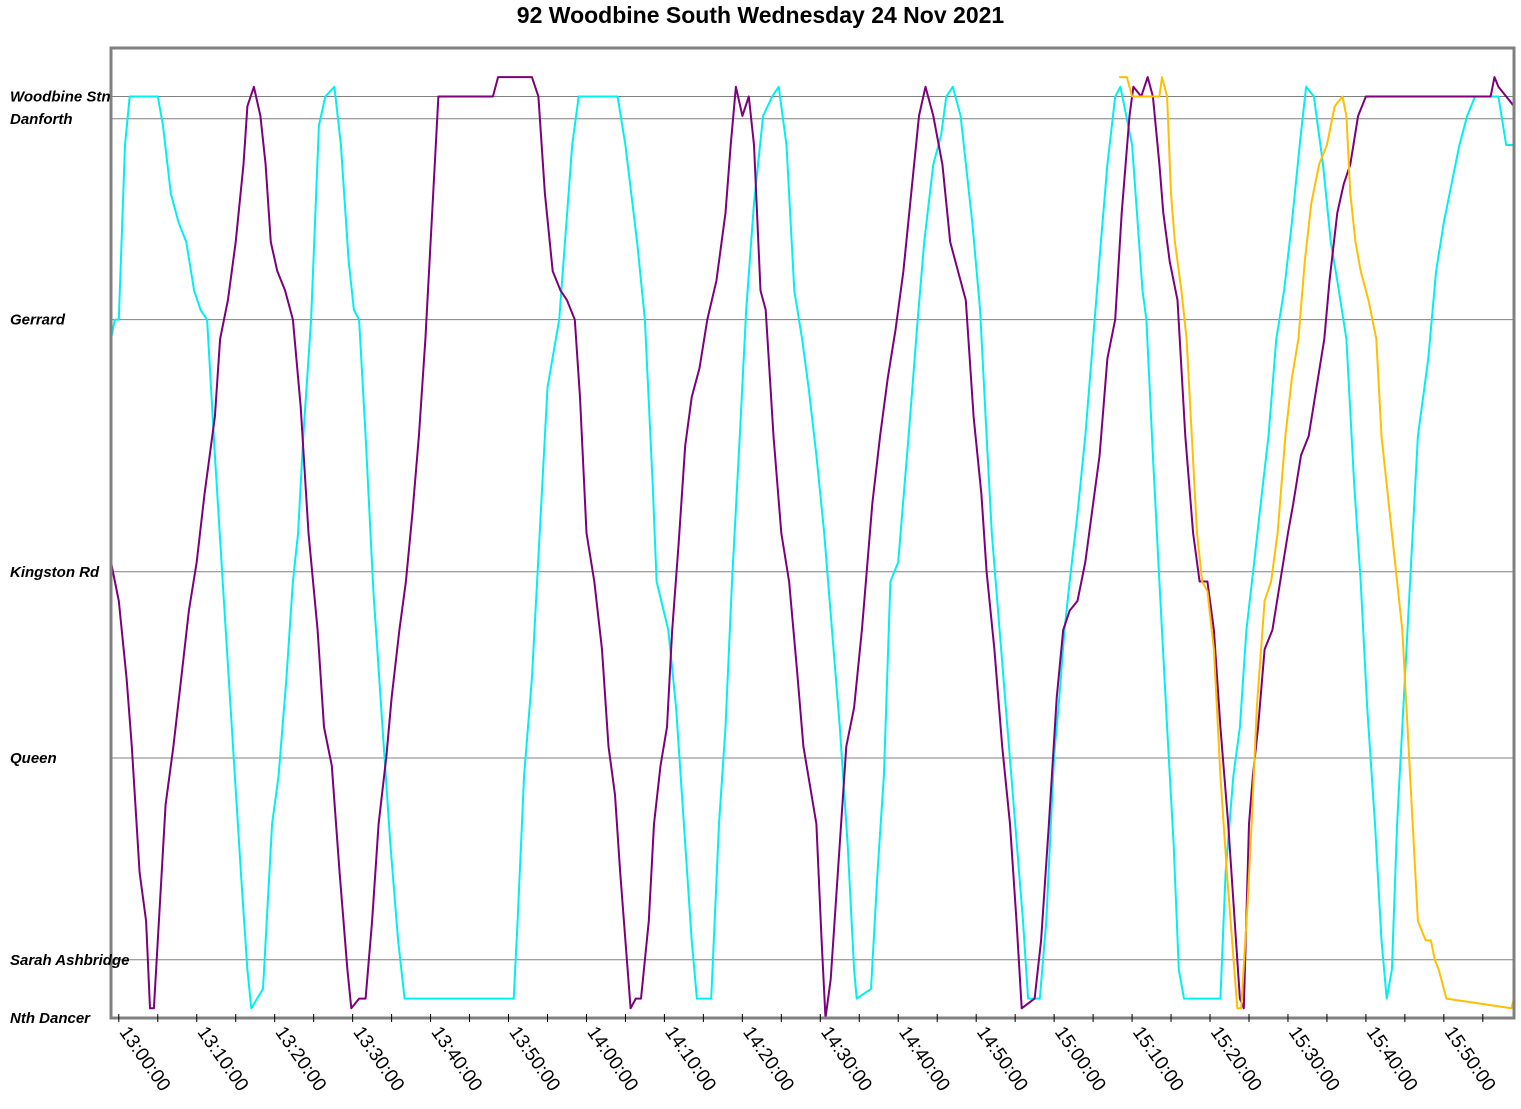 The width and height of the screenshot is (1521, 1109). I want to click on x-tick-label: 15:50:00, so click(1470, 1059).